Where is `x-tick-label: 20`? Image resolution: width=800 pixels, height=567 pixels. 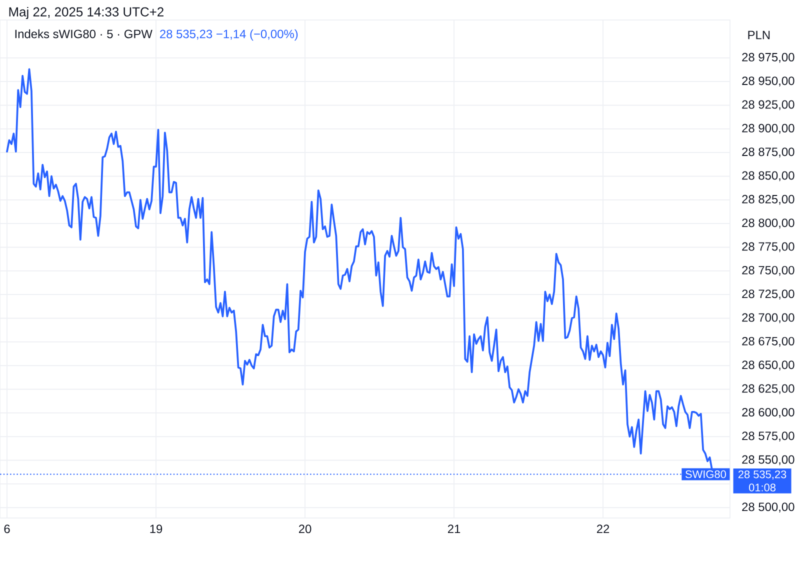 x-tick-label: 20 is located at coordinates (305, 529).